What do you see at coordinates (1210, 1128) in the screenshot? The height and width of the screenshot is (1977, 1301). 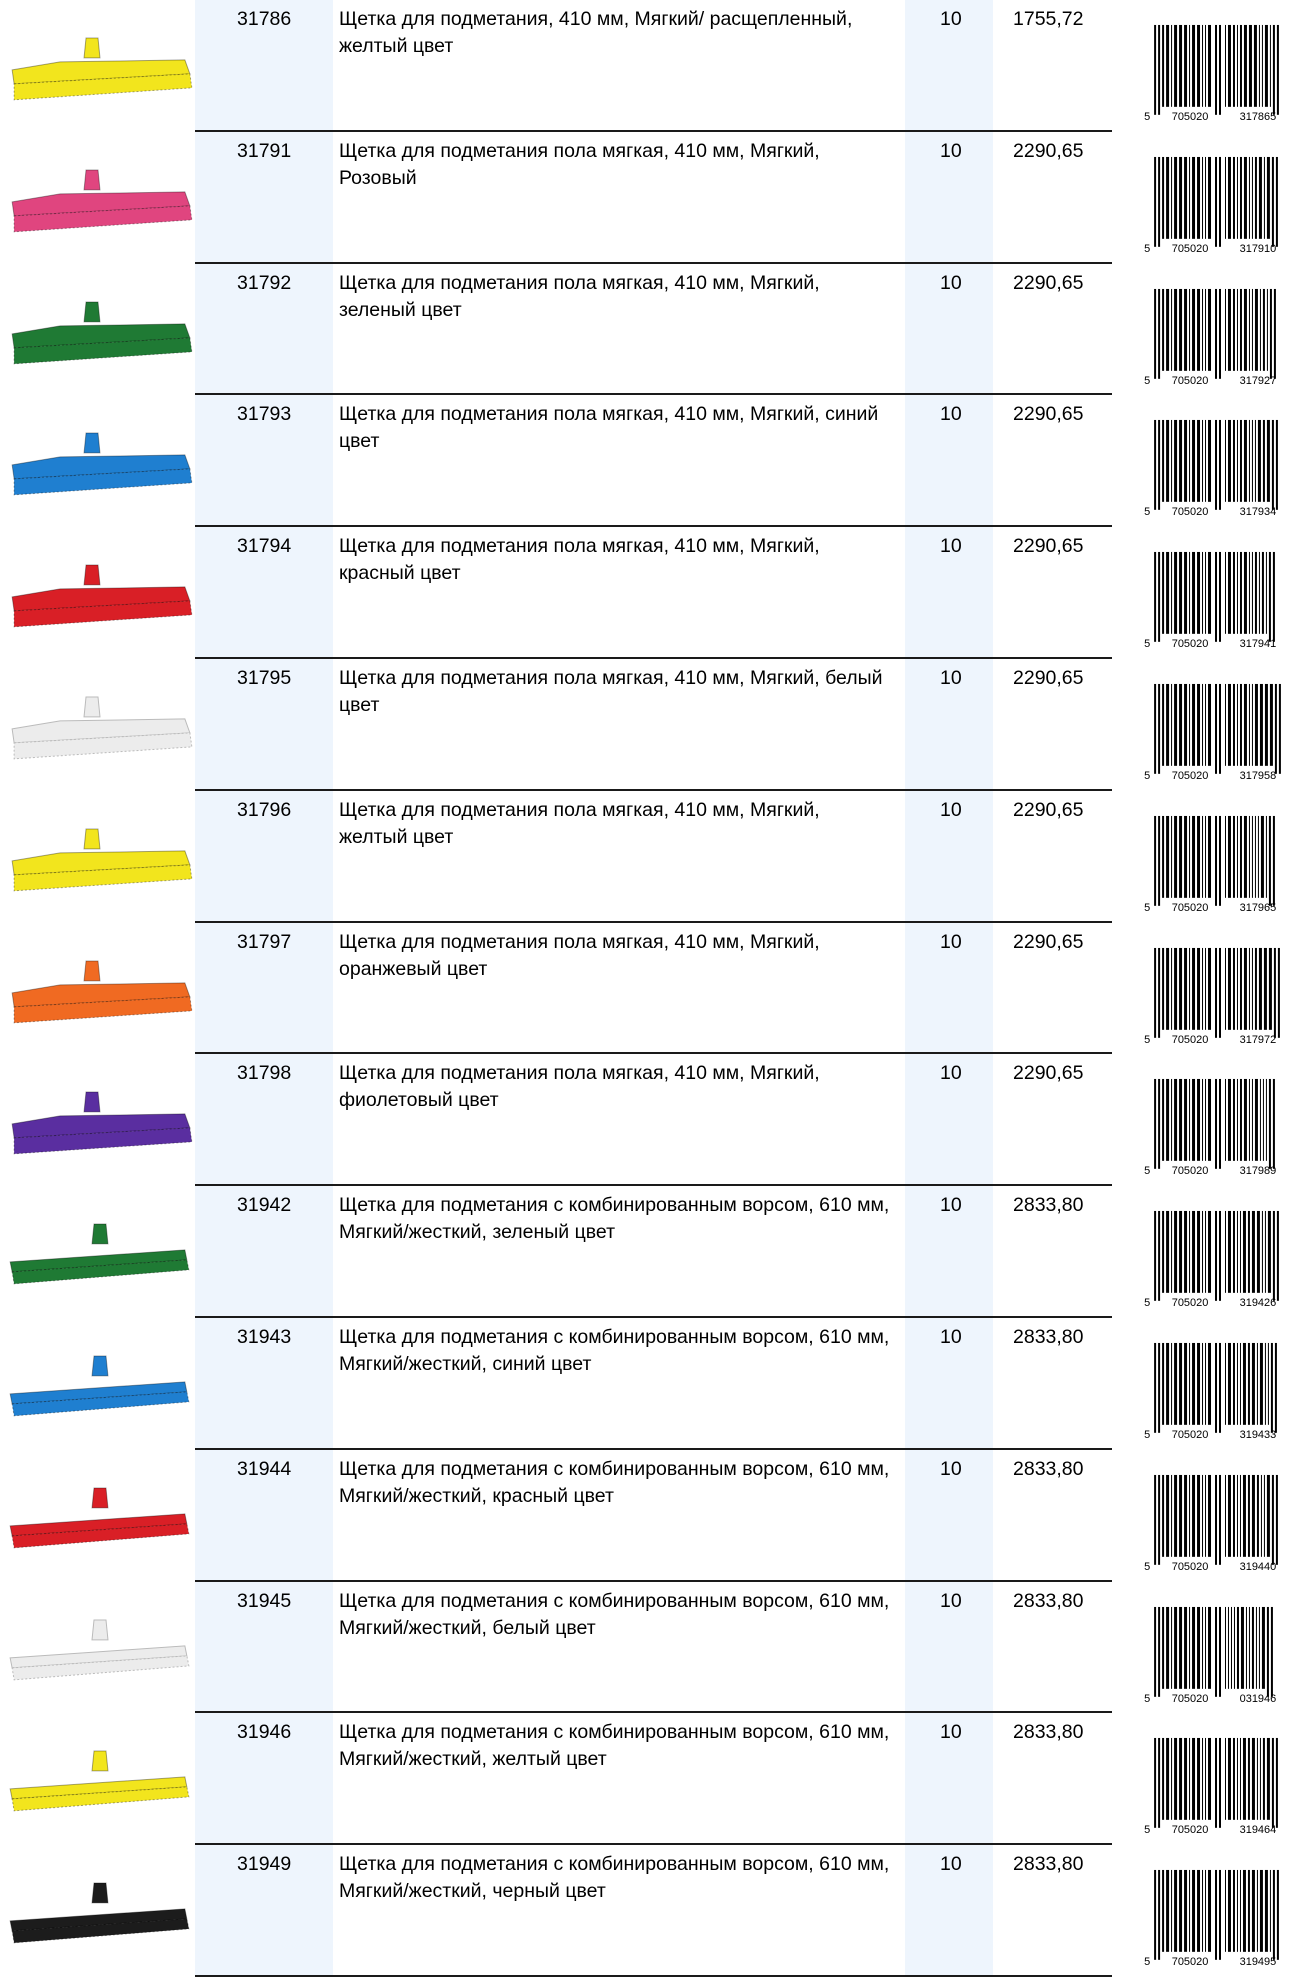 I see `barcode: 5 705020 317989` at bounding box center [1210, 1128].